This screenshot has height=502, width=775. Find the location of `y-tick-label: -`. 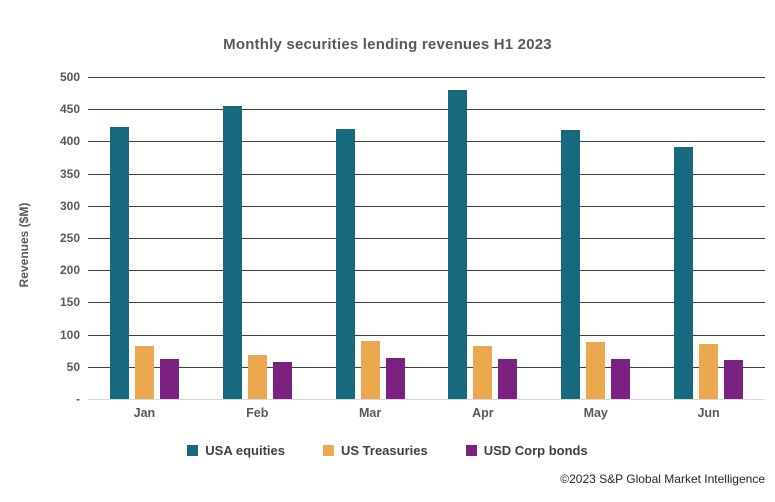

y-tick-label: - is located at coordinates (78, 399).